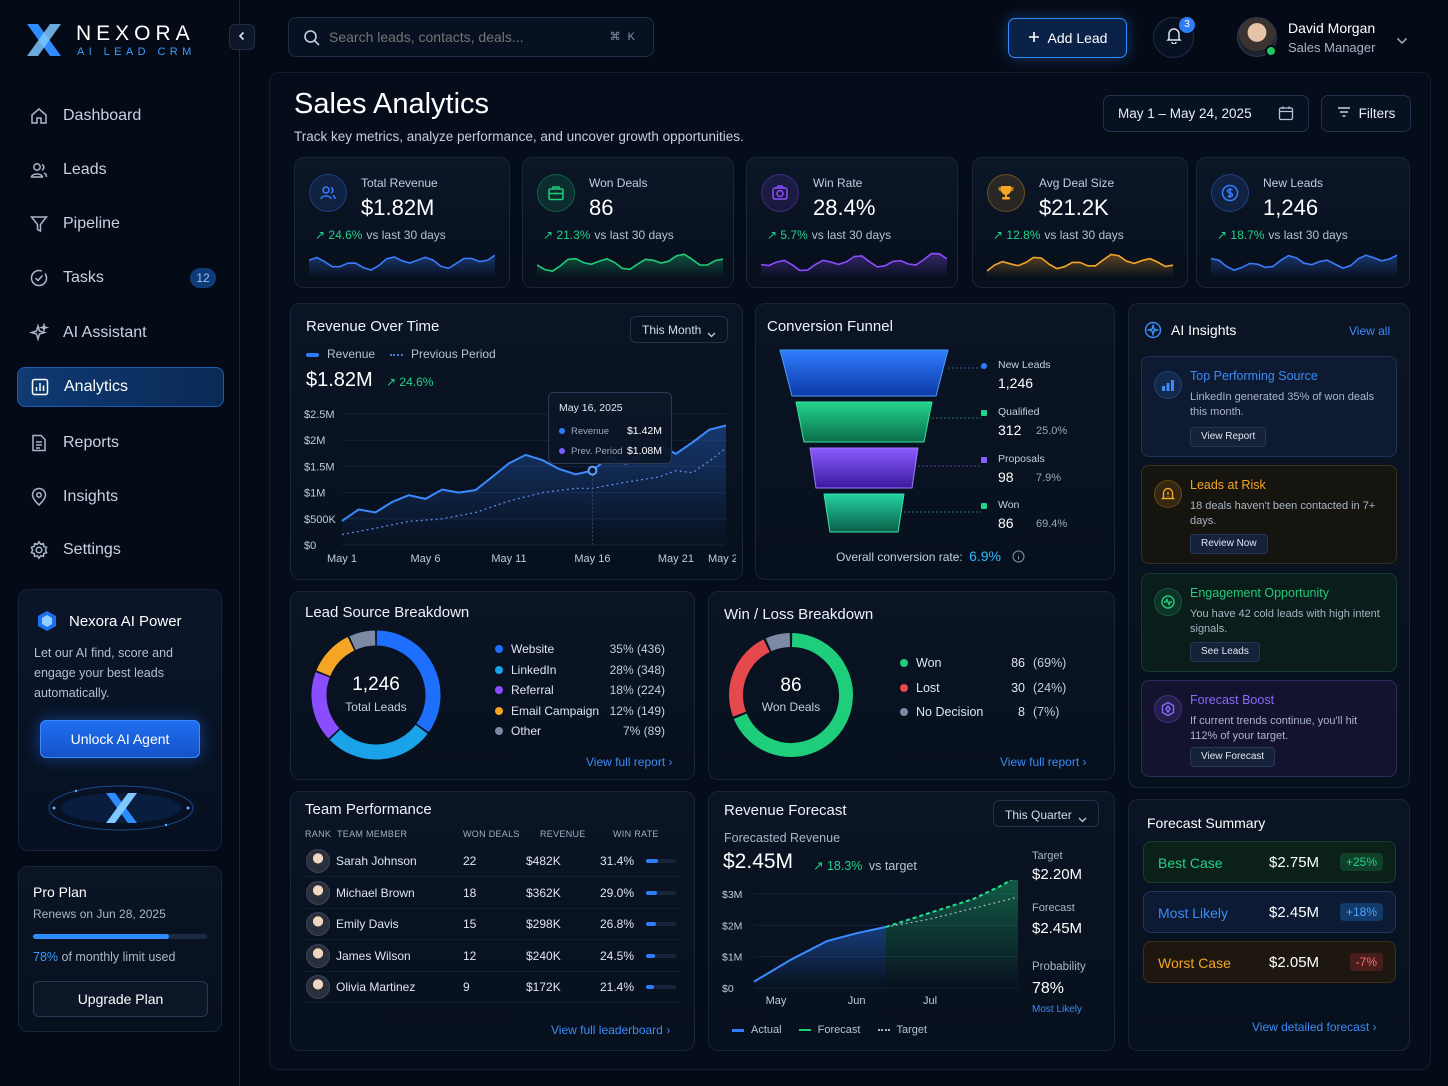 The width and height of the screenshot is (1448, 1086). I want to click on sidebar-item-leads: Leads, so click(120, 170).